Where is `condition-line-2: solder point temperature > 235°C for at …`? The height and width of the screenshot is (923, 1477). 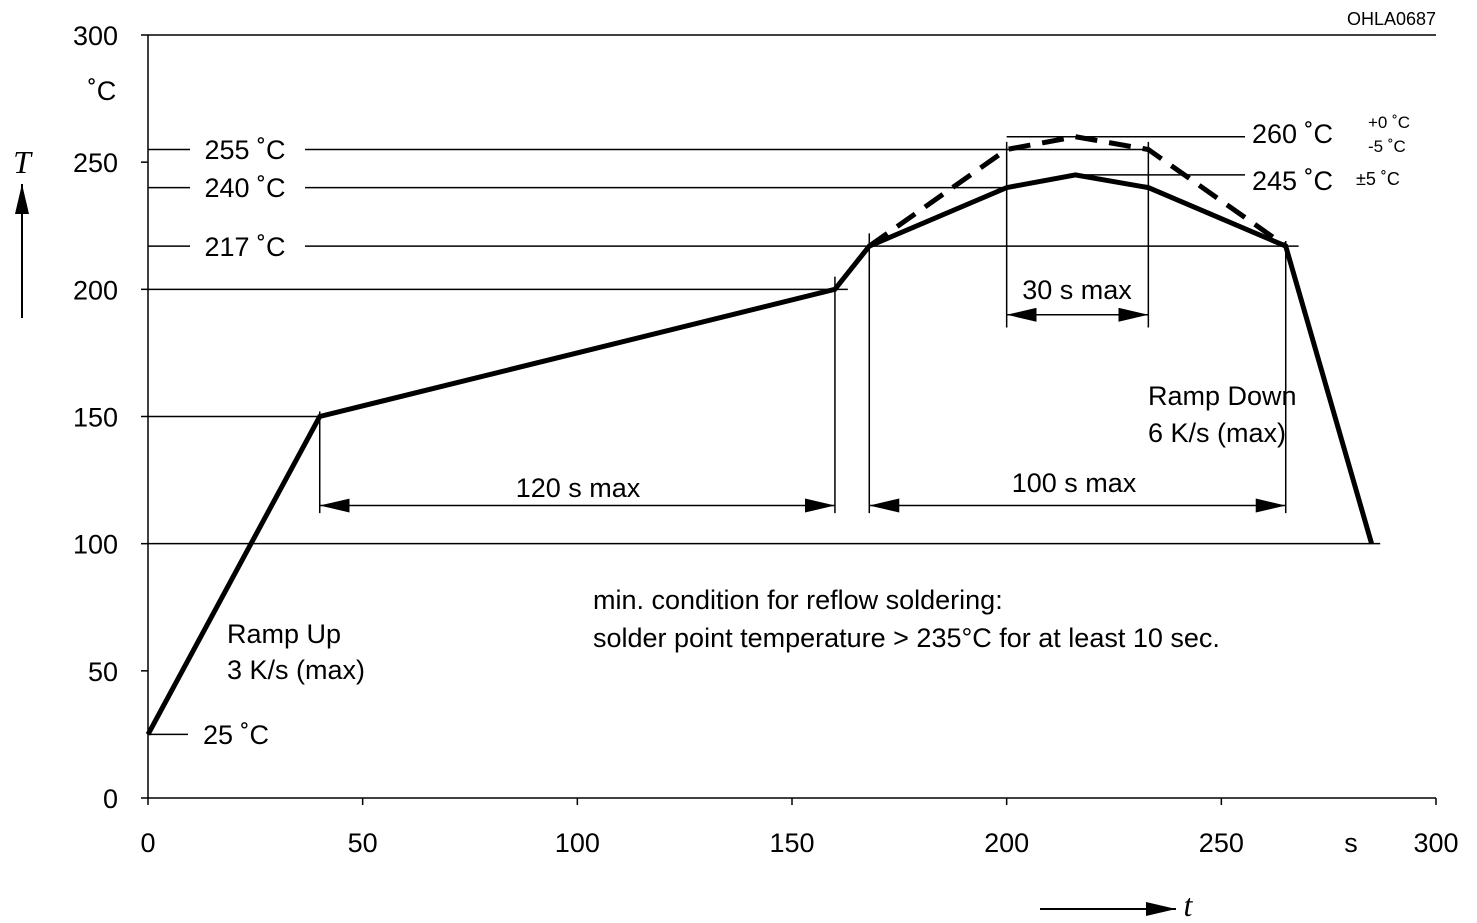
condition-line-2: solder point temperature > 235°C for at … is located at coordinates (906, 638).